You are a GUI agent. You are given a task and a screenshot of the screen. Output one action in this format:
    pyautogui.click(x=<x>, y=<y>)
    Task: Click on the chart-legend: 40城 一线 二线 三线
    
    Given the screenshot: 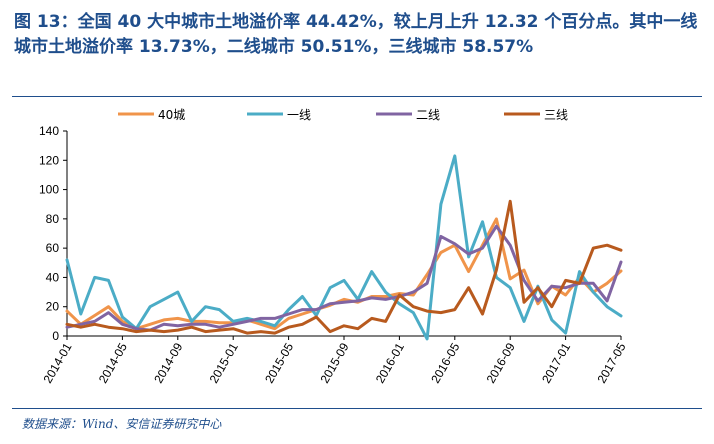 What is the action you would take?
    pyautogui.click(x=343, y=115)
    